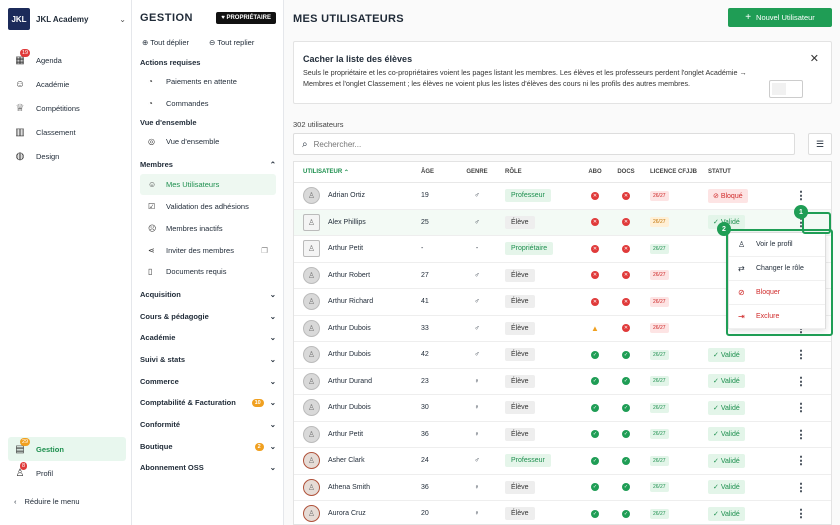  What do you see at coordinates (305, 144) in the screenshot?
I see `search-icon: ⌕` at bounding box center [305, 144].